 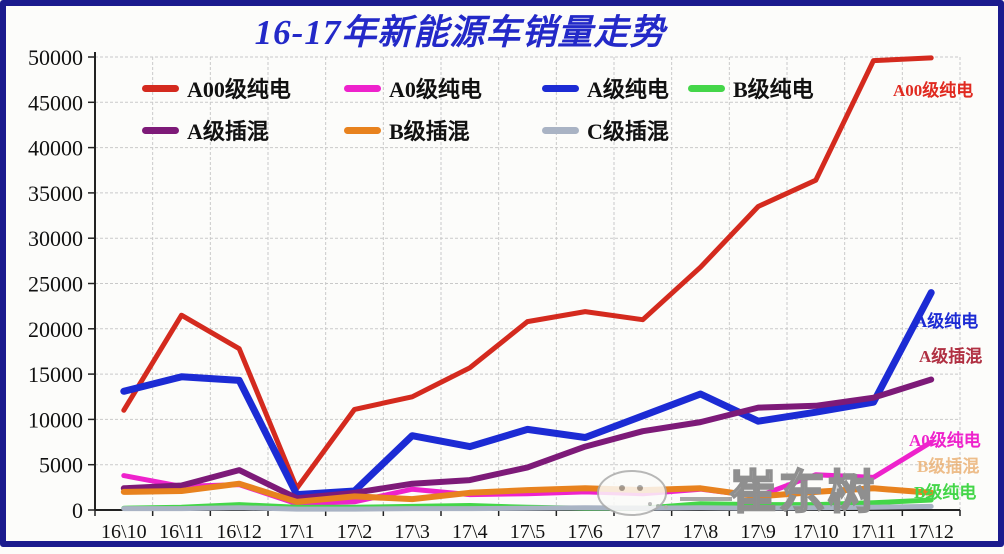 I want to click on y-tick-label: 10000, so click(x=55, y=419).